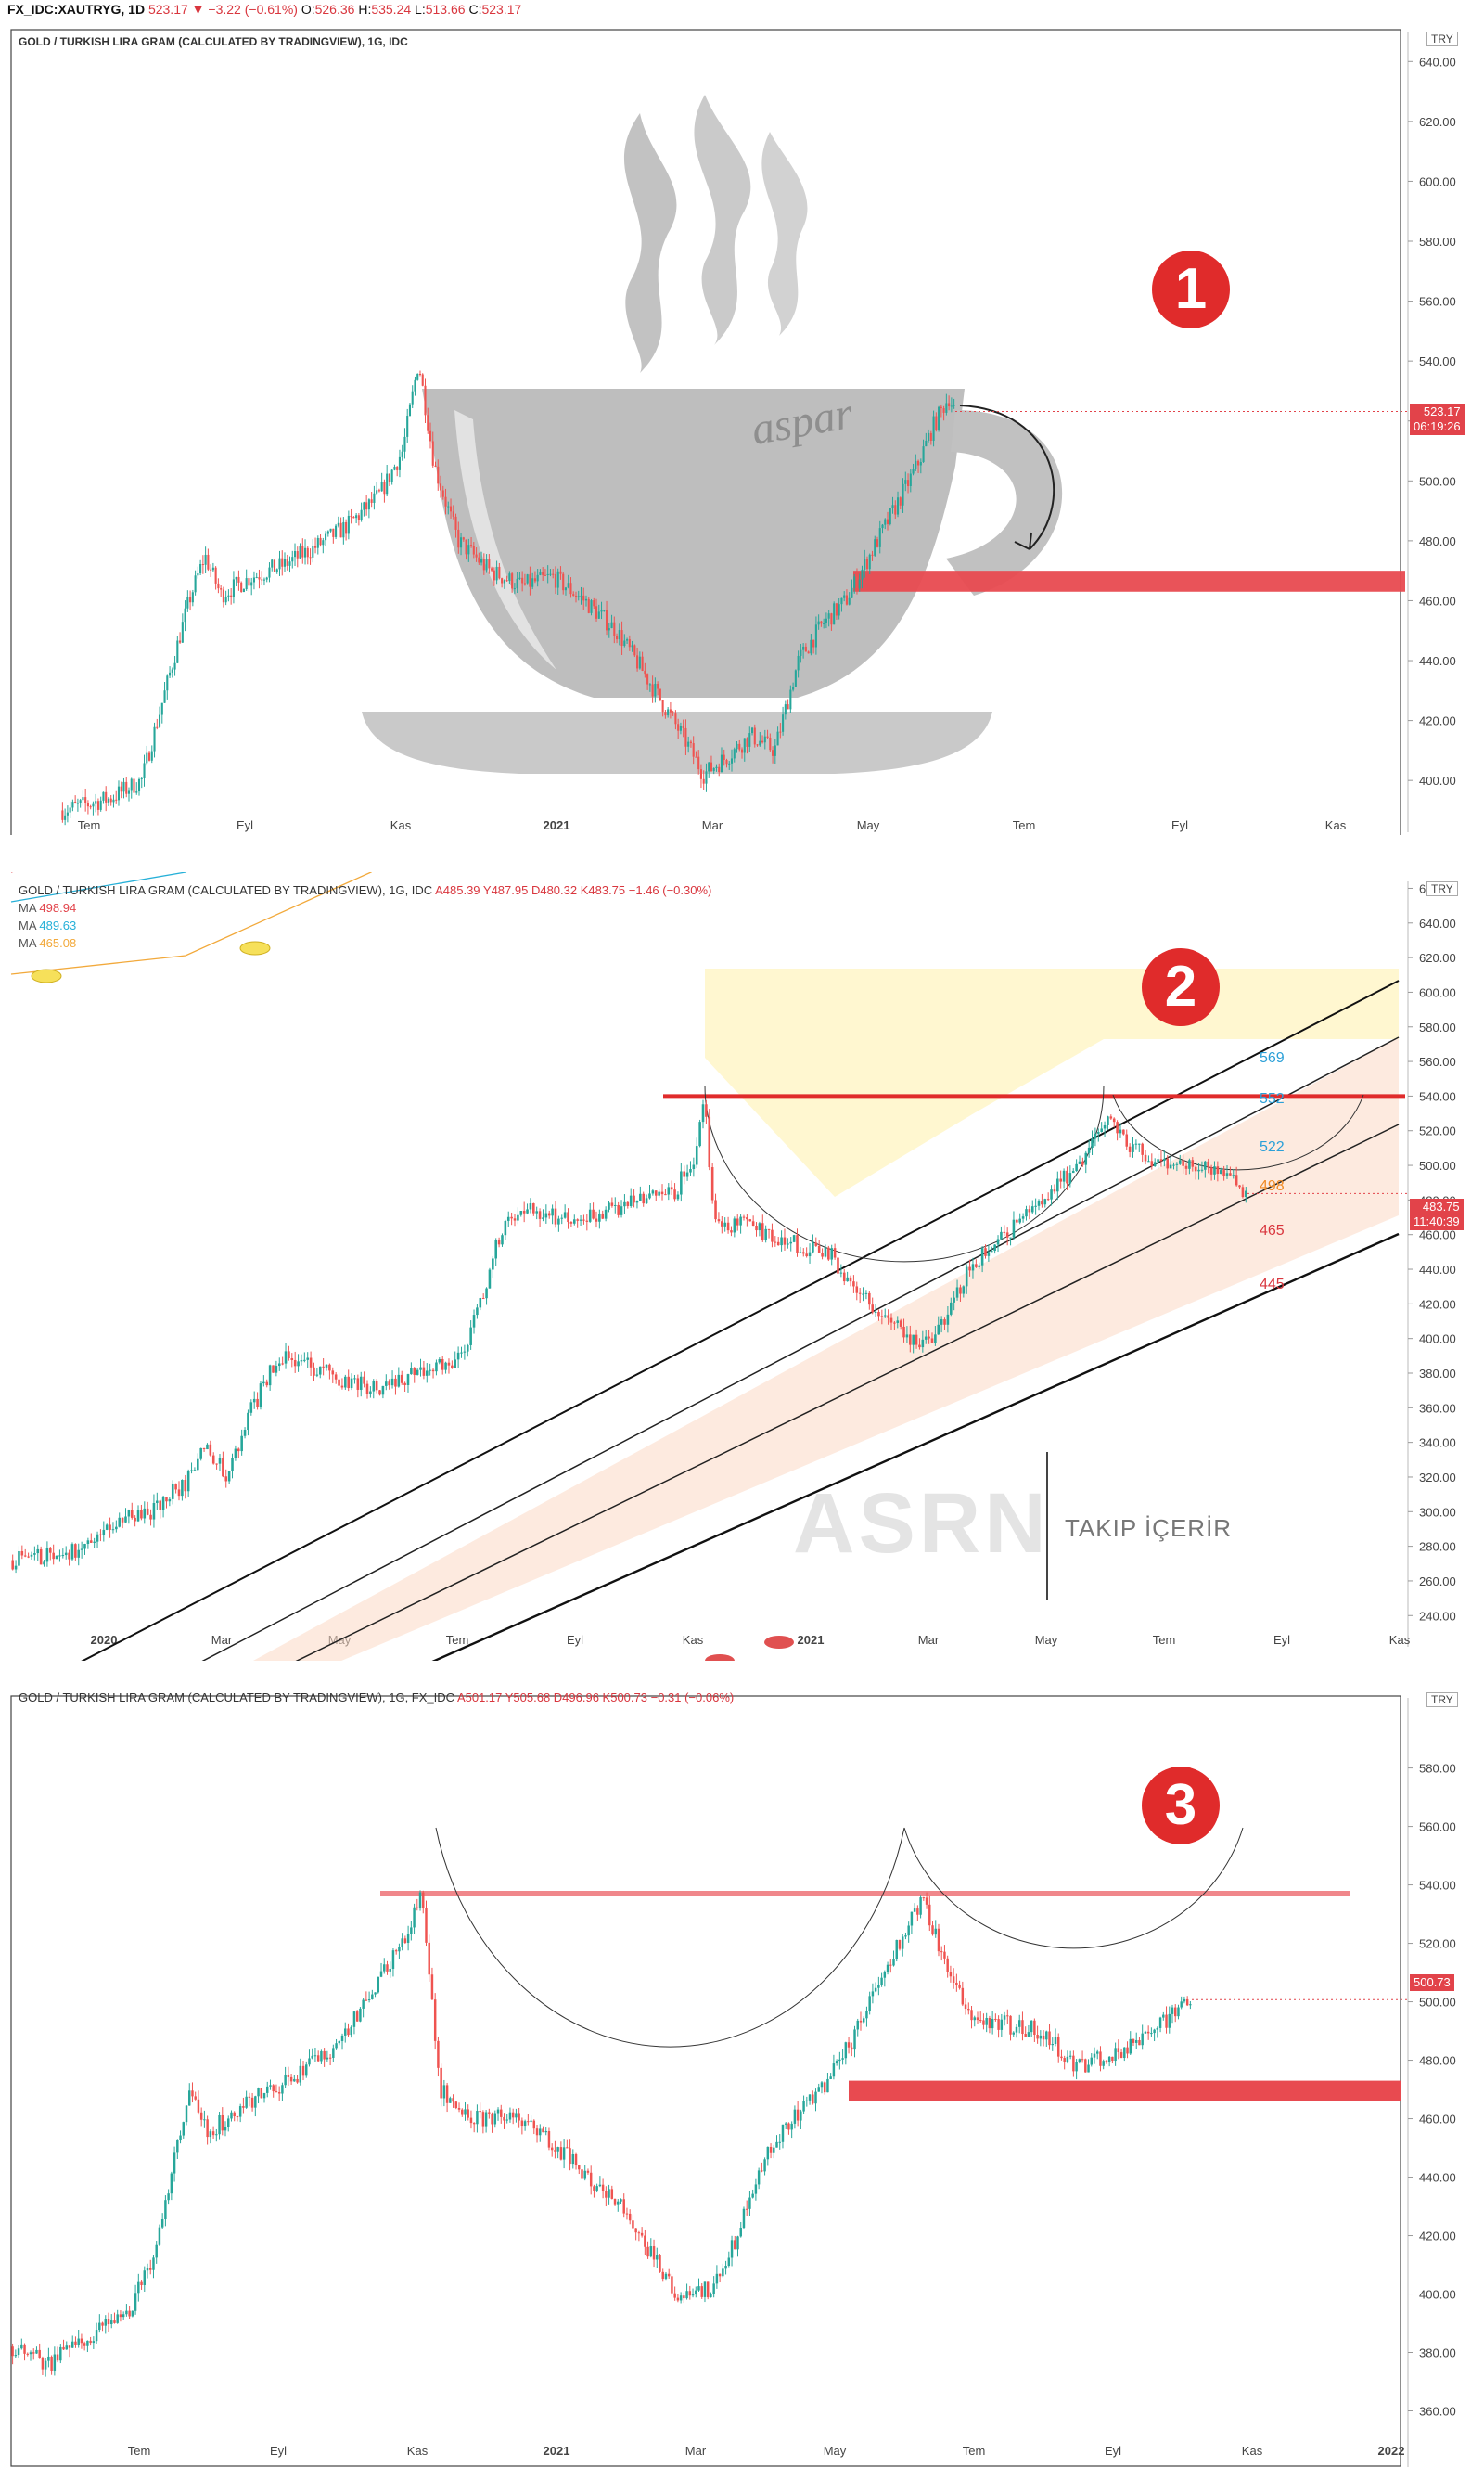 The image size is (1484, 2467). I want to click on currency-label-2: TRY, so click(1442, 889).